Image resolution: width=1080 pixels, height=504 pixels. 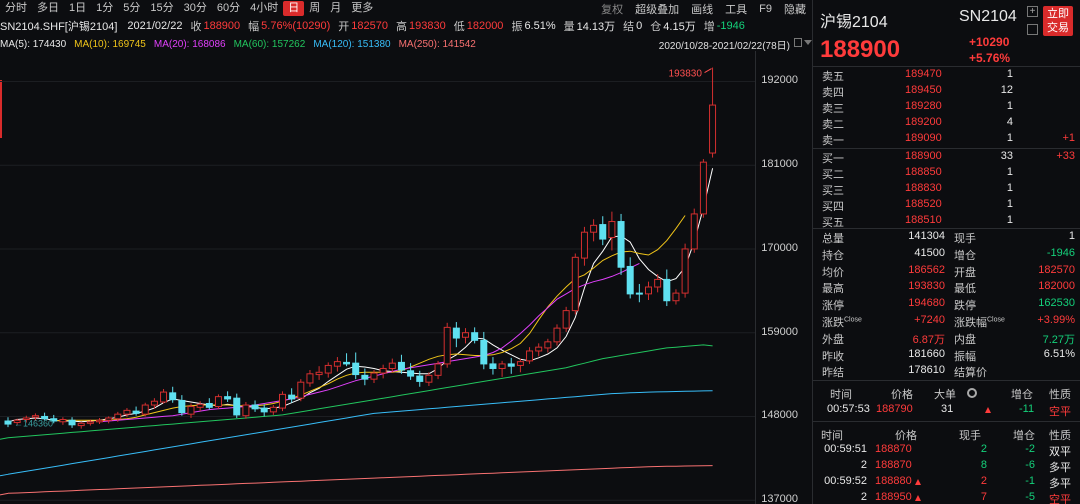 What do you see at coordinates (1058, 21) in the screenshot?
I see `trade-now-button: 立即交易` at bounding box center [1058, 21].